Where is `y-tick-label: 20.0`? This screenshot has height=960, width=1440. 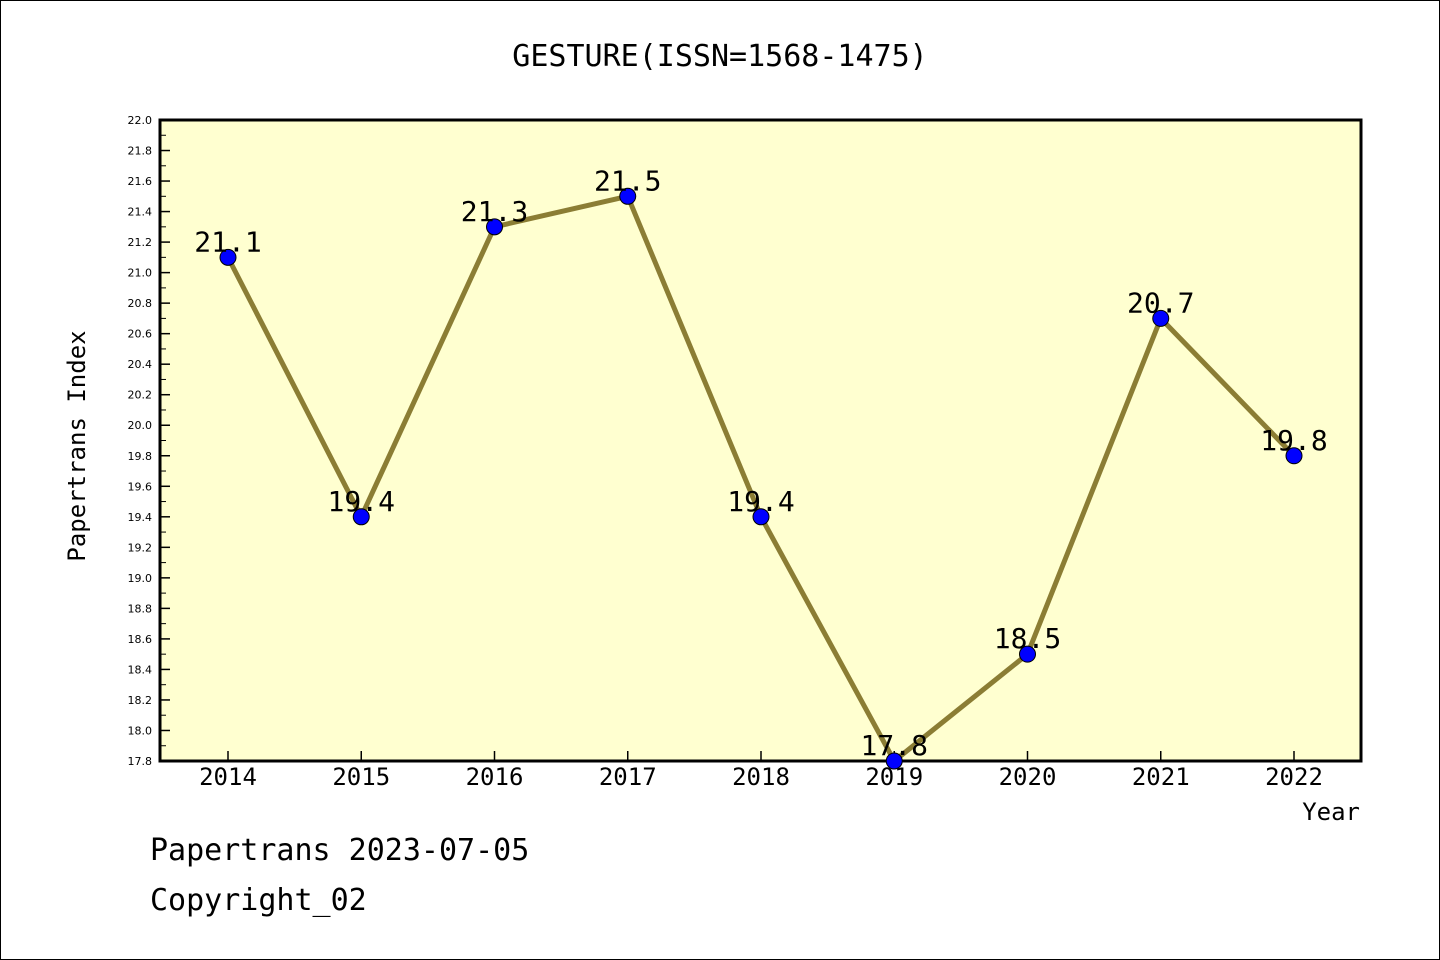 y-tick-label: 20.0 is located at coordinates (140, 425).